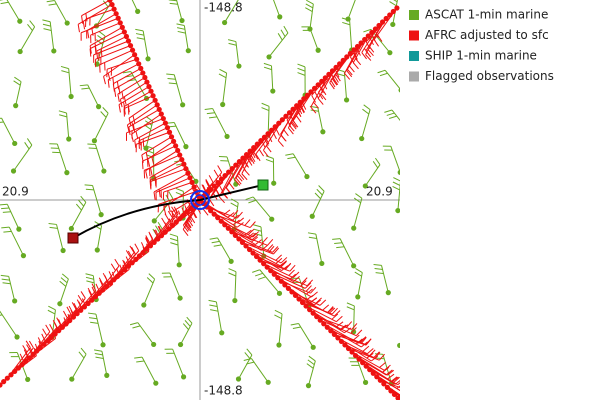  I want to click on start-marker, so click(73, 238).